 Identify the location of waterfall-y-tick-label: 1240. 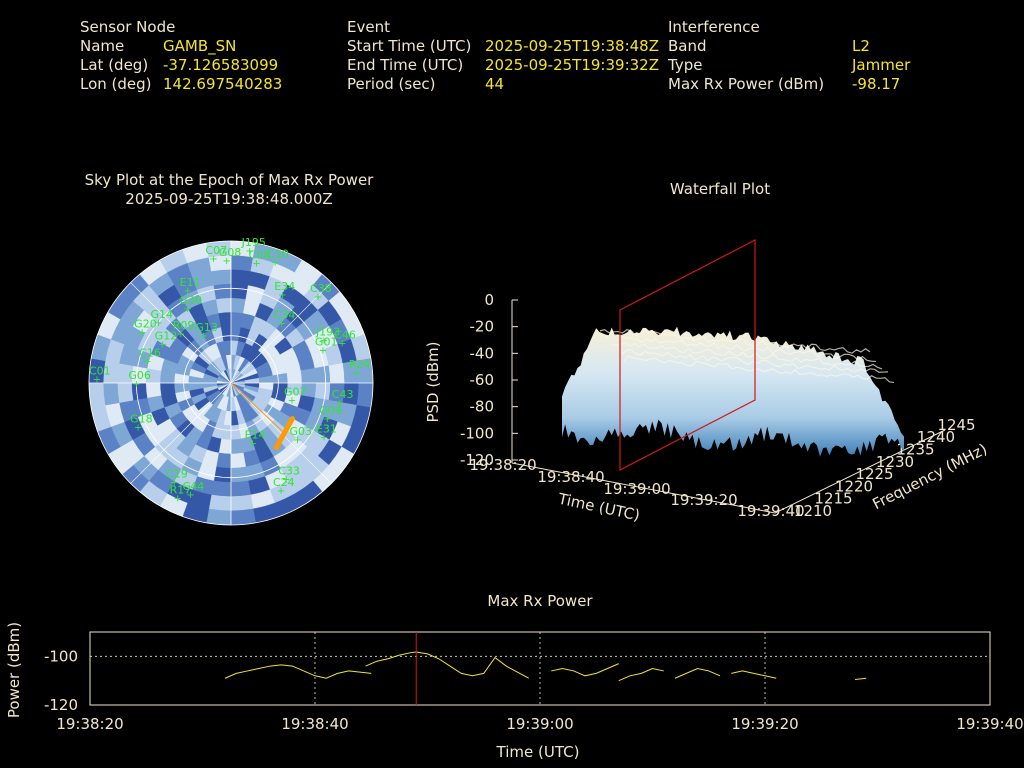
(936, 437).